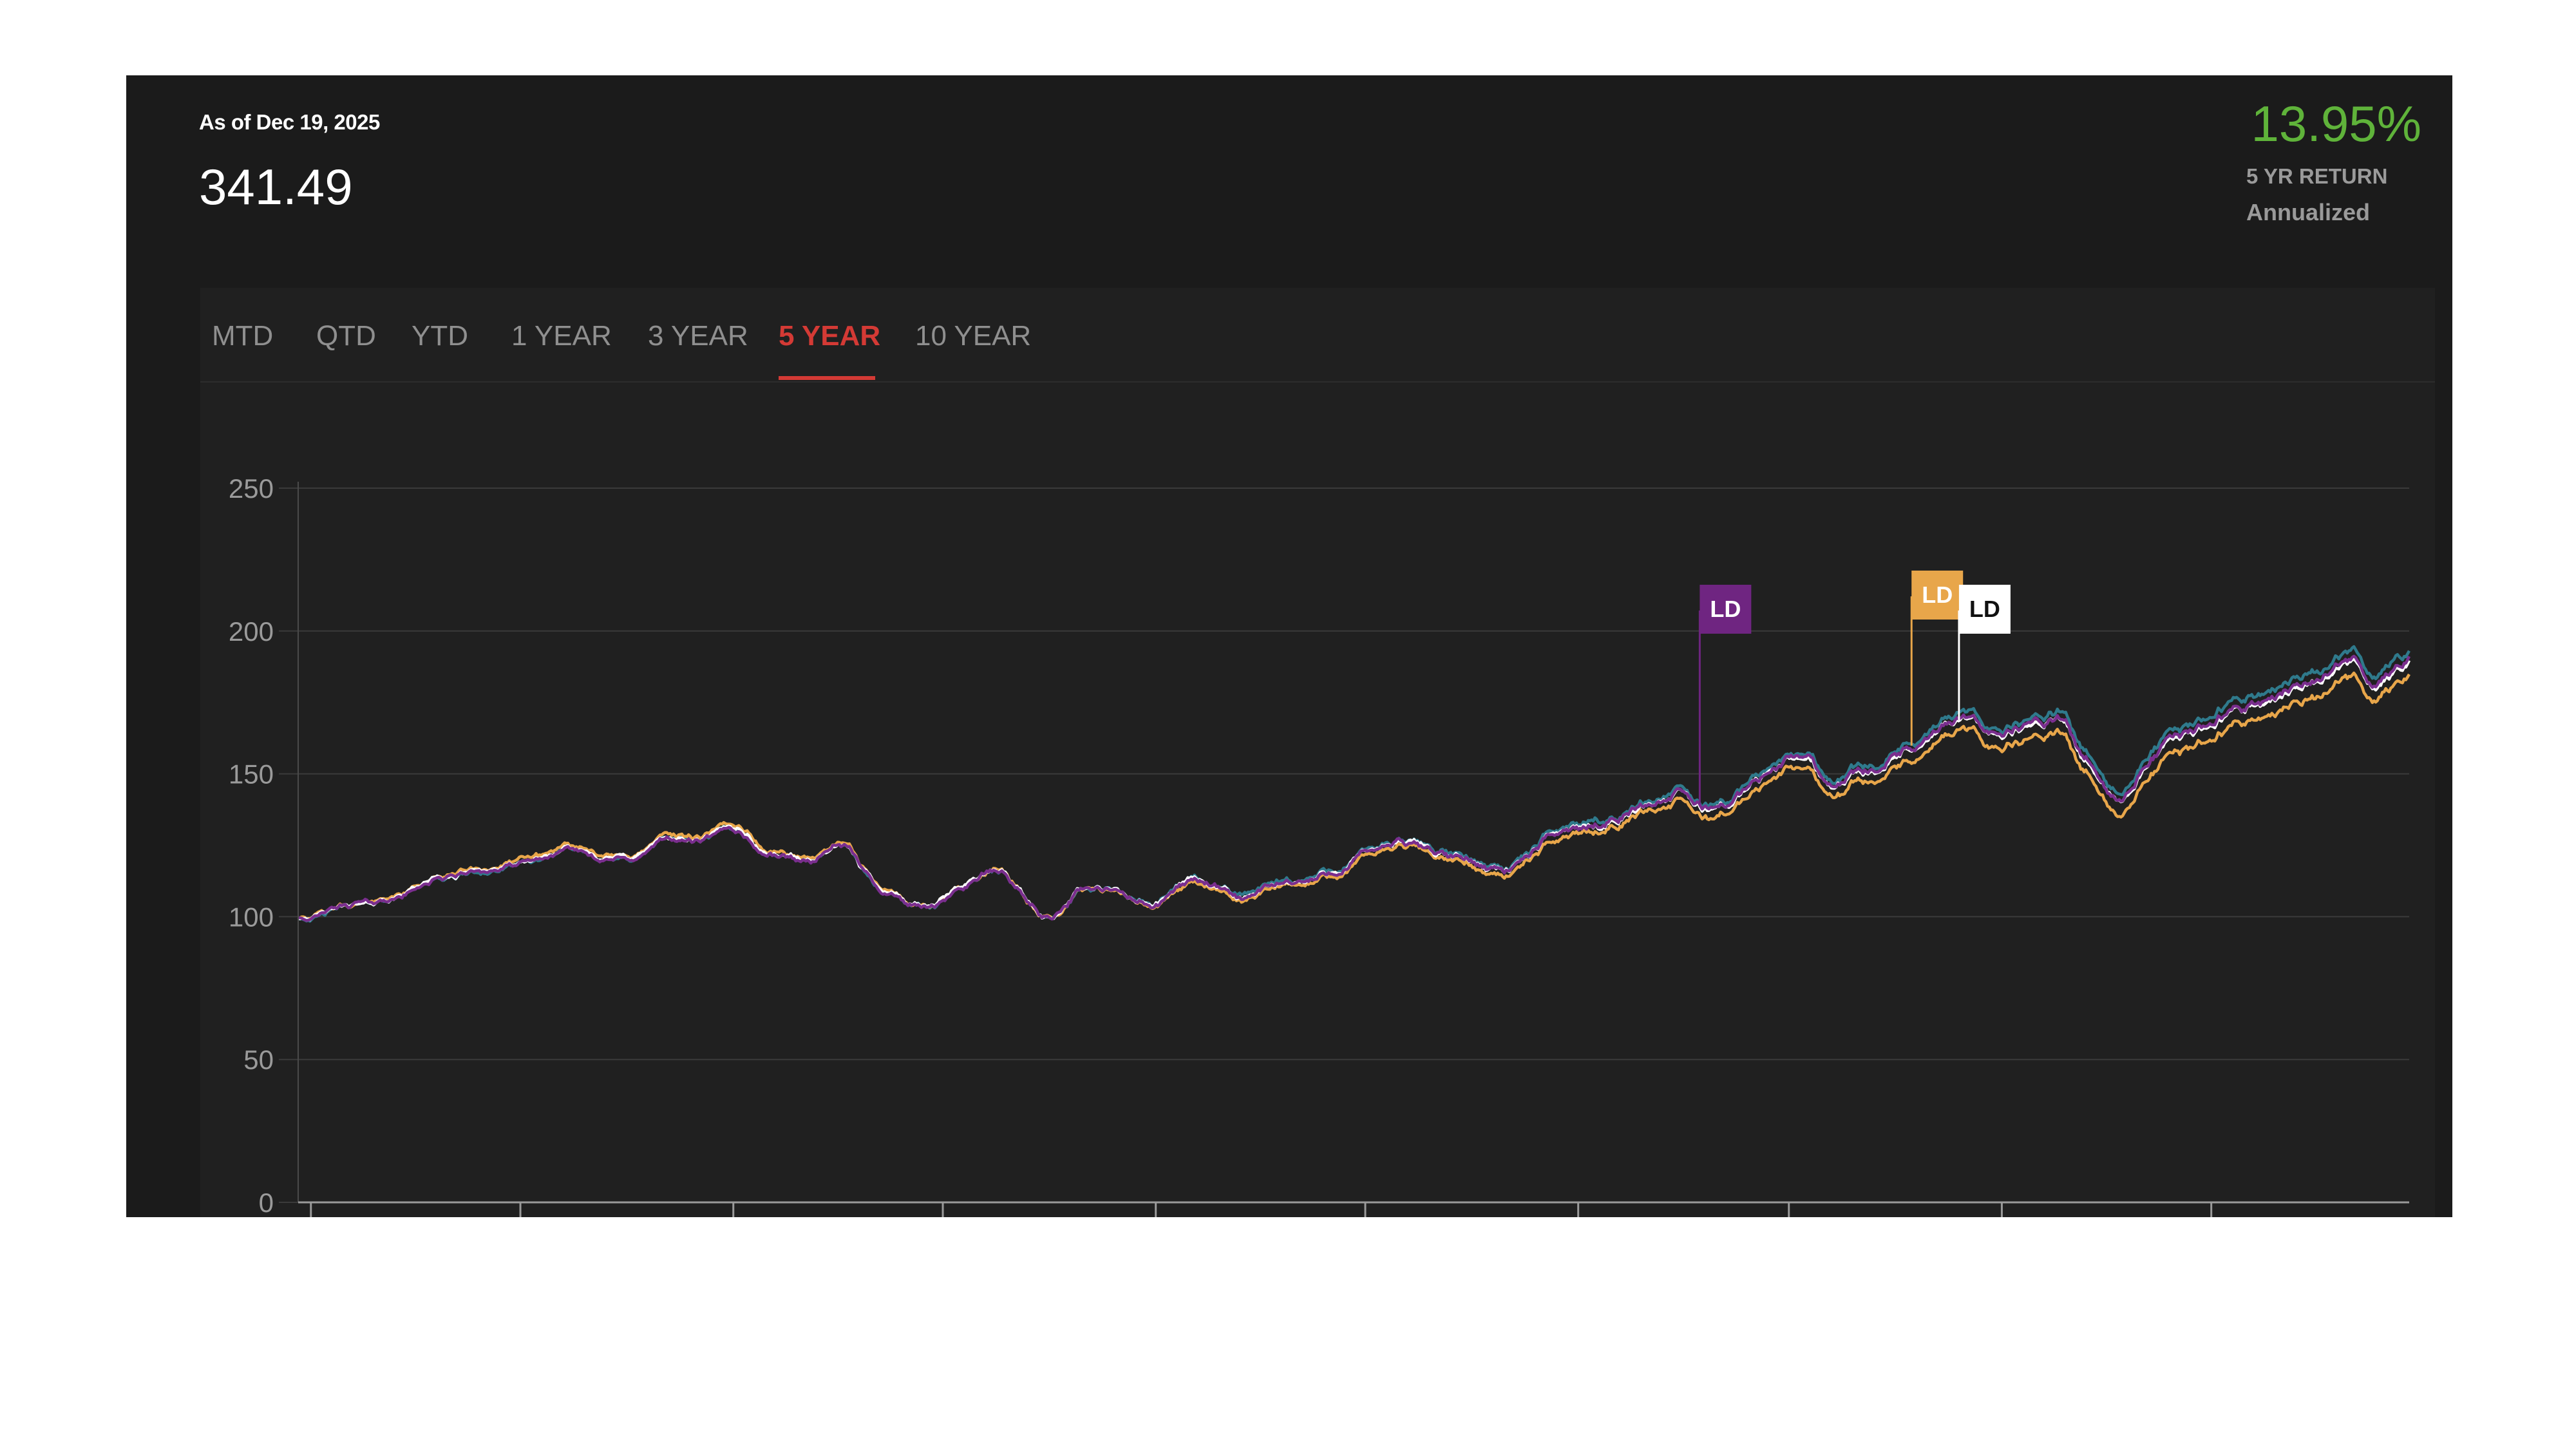  What do you see at coordinates (251, 775) in the screenshot?
I see `y-tick-label: 150` at bounding box center [251, 775].